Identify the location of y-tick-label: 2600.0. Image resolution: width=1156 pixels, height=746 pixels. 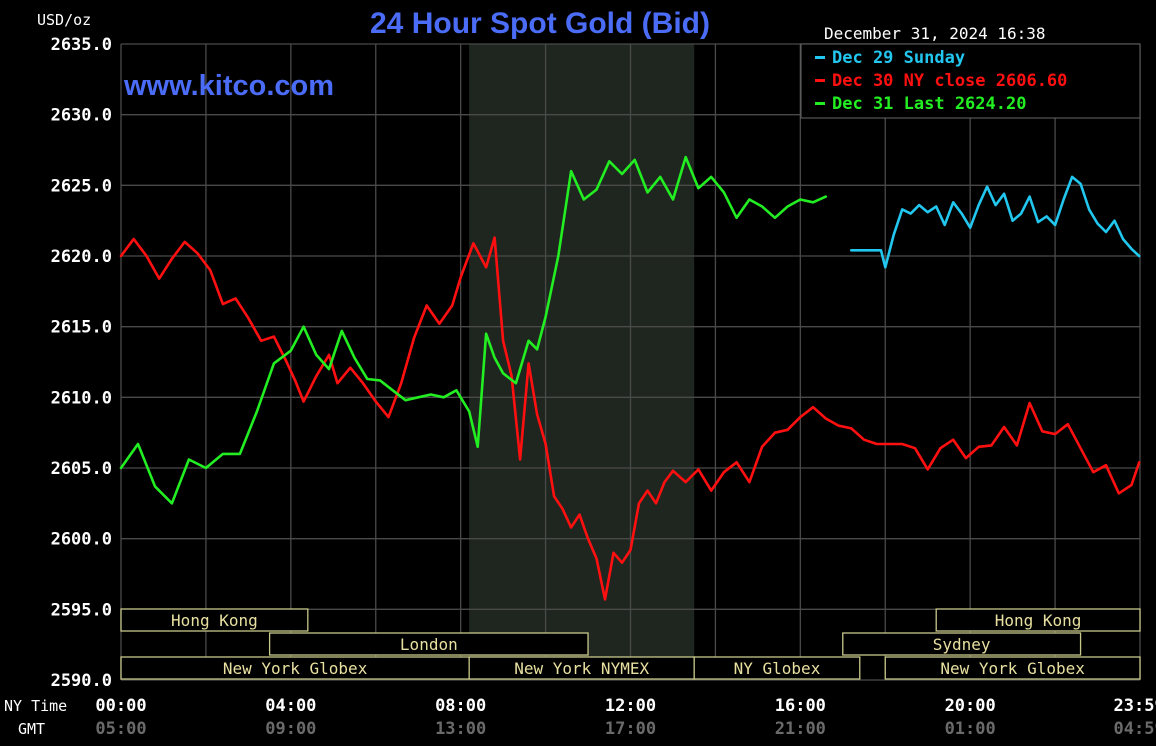
(81, 540).